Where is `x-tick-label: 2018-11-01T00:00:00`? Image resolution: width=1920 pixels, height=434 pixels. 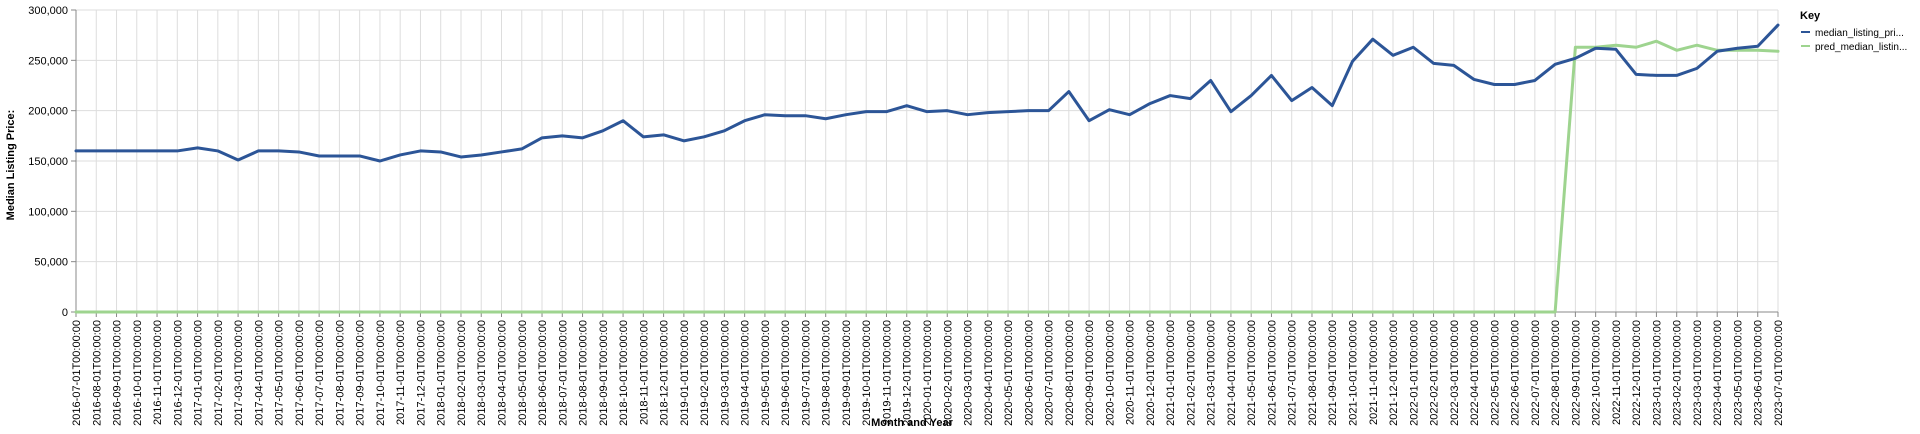 x-tick-label: 2018-11-01T00:00:00 is located at coordinates (644, 372).